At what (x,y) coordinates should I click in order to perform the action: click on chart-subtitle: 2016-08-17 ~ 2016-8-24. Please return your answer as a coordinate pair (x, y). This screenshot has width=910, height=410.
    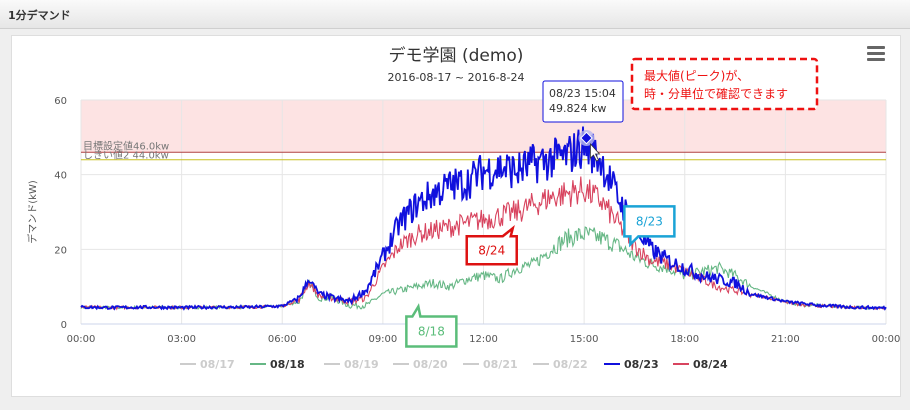
    Looking at the image, I should click on (456, 77).